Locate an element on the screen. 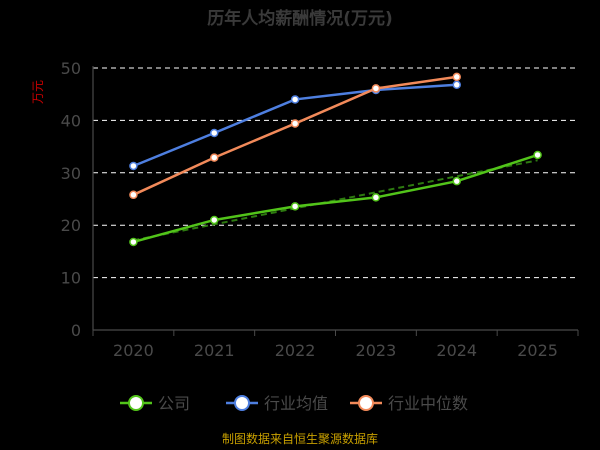  source-note: 制图数据来自恒生聚源数据库 is located at coordinates (300, 438).